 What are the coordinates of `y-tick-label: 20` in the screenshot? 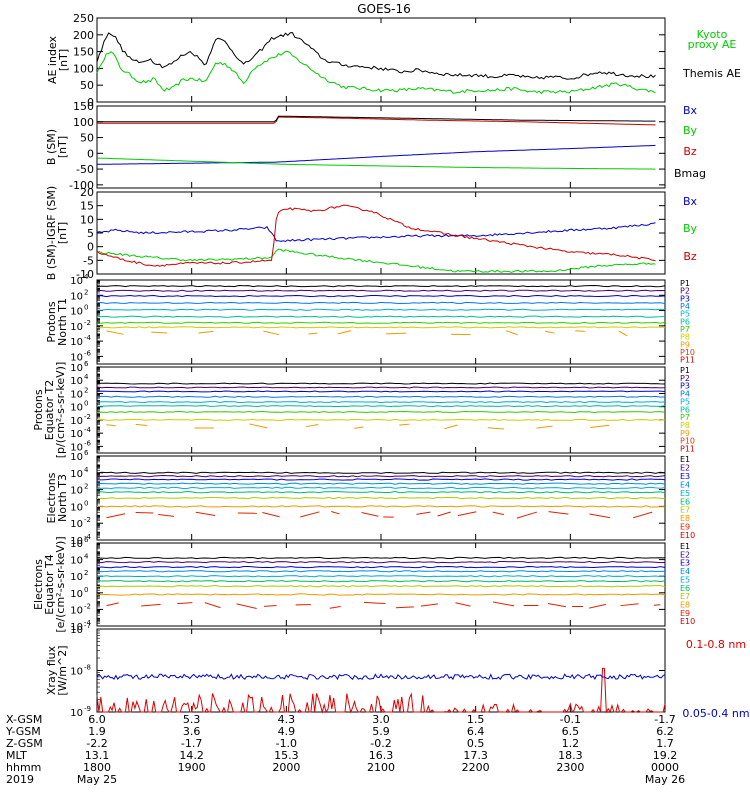 It's located at (87, 192).